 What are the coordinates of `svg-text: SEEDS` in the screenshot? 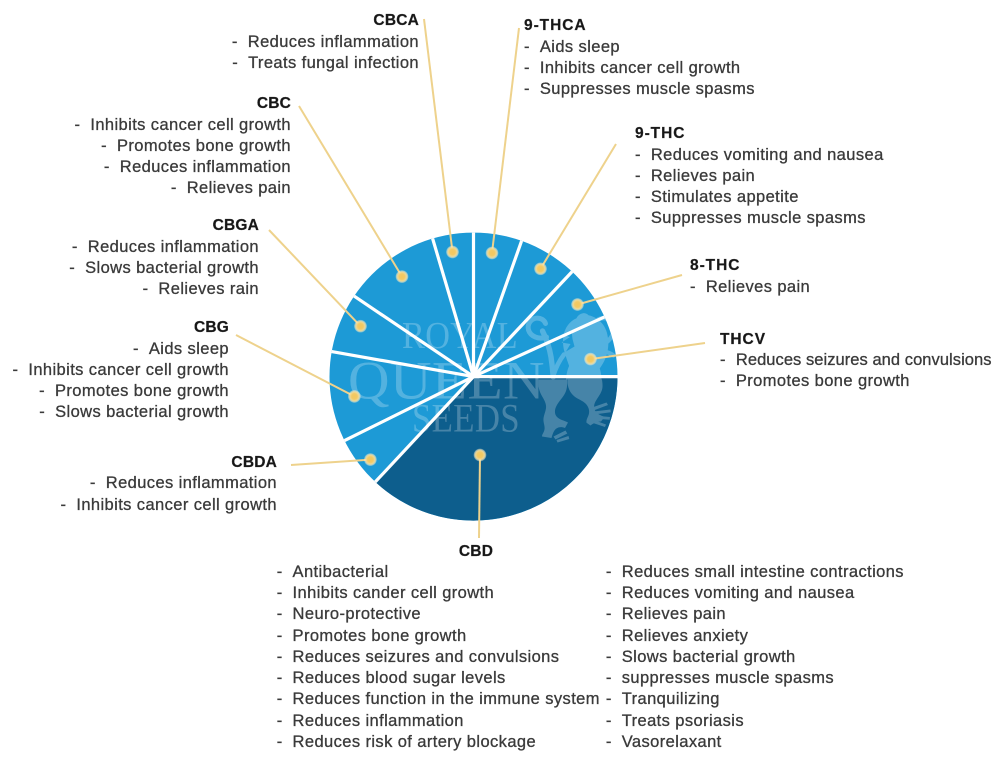 It's located at (466, 418).